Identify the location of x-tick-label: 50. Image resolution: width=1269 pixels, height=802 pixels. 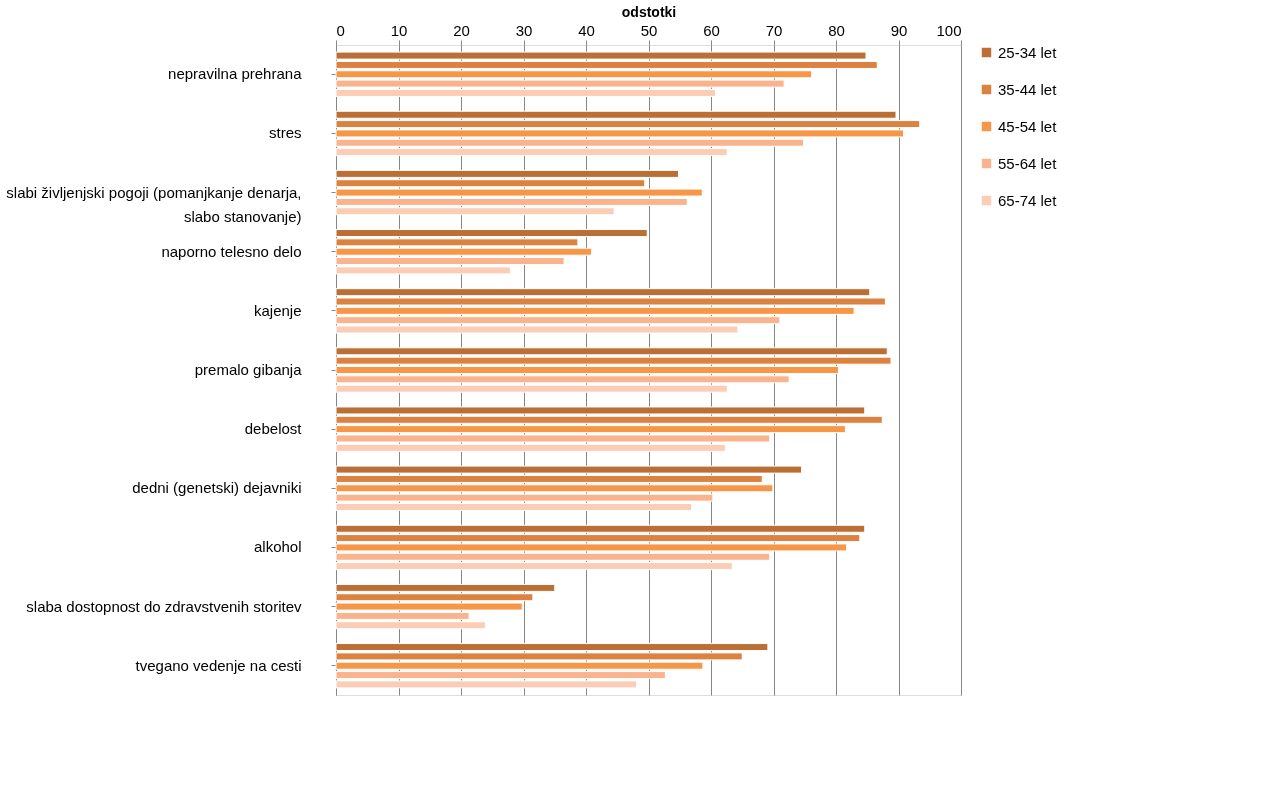
(649, 30).